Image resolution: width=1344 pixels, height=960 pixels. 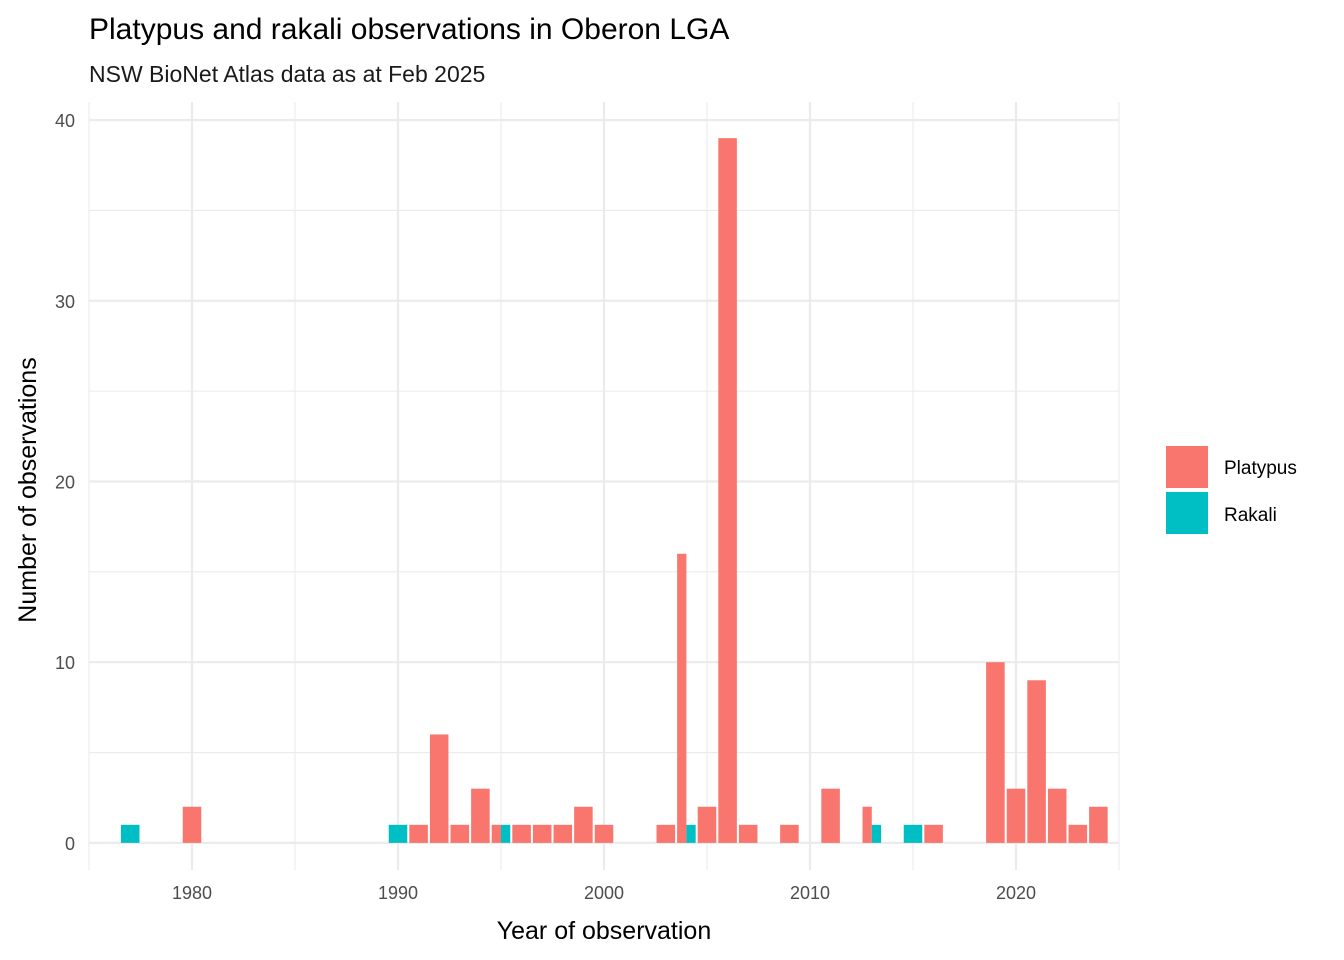 What do you see at coordinates (1260, 468) in the screenshot?
I see `legend-label-platypus: Platypus` at bounding box center [1260, 468].